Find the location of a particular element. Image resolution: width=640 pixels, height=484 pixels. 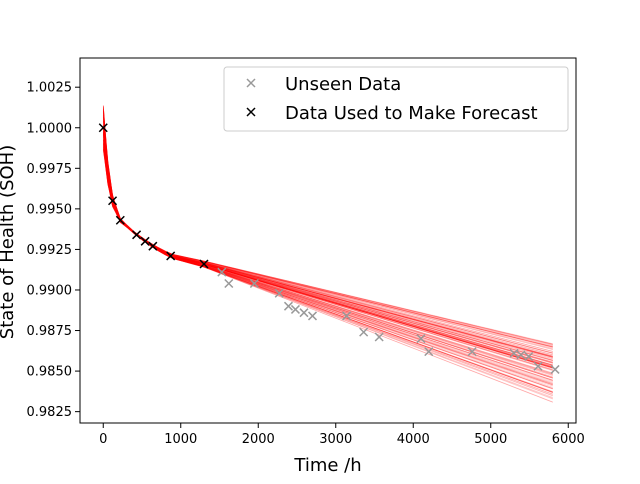

legend-label: Data Used to Make Forecast is located at coordinates (411, 113).